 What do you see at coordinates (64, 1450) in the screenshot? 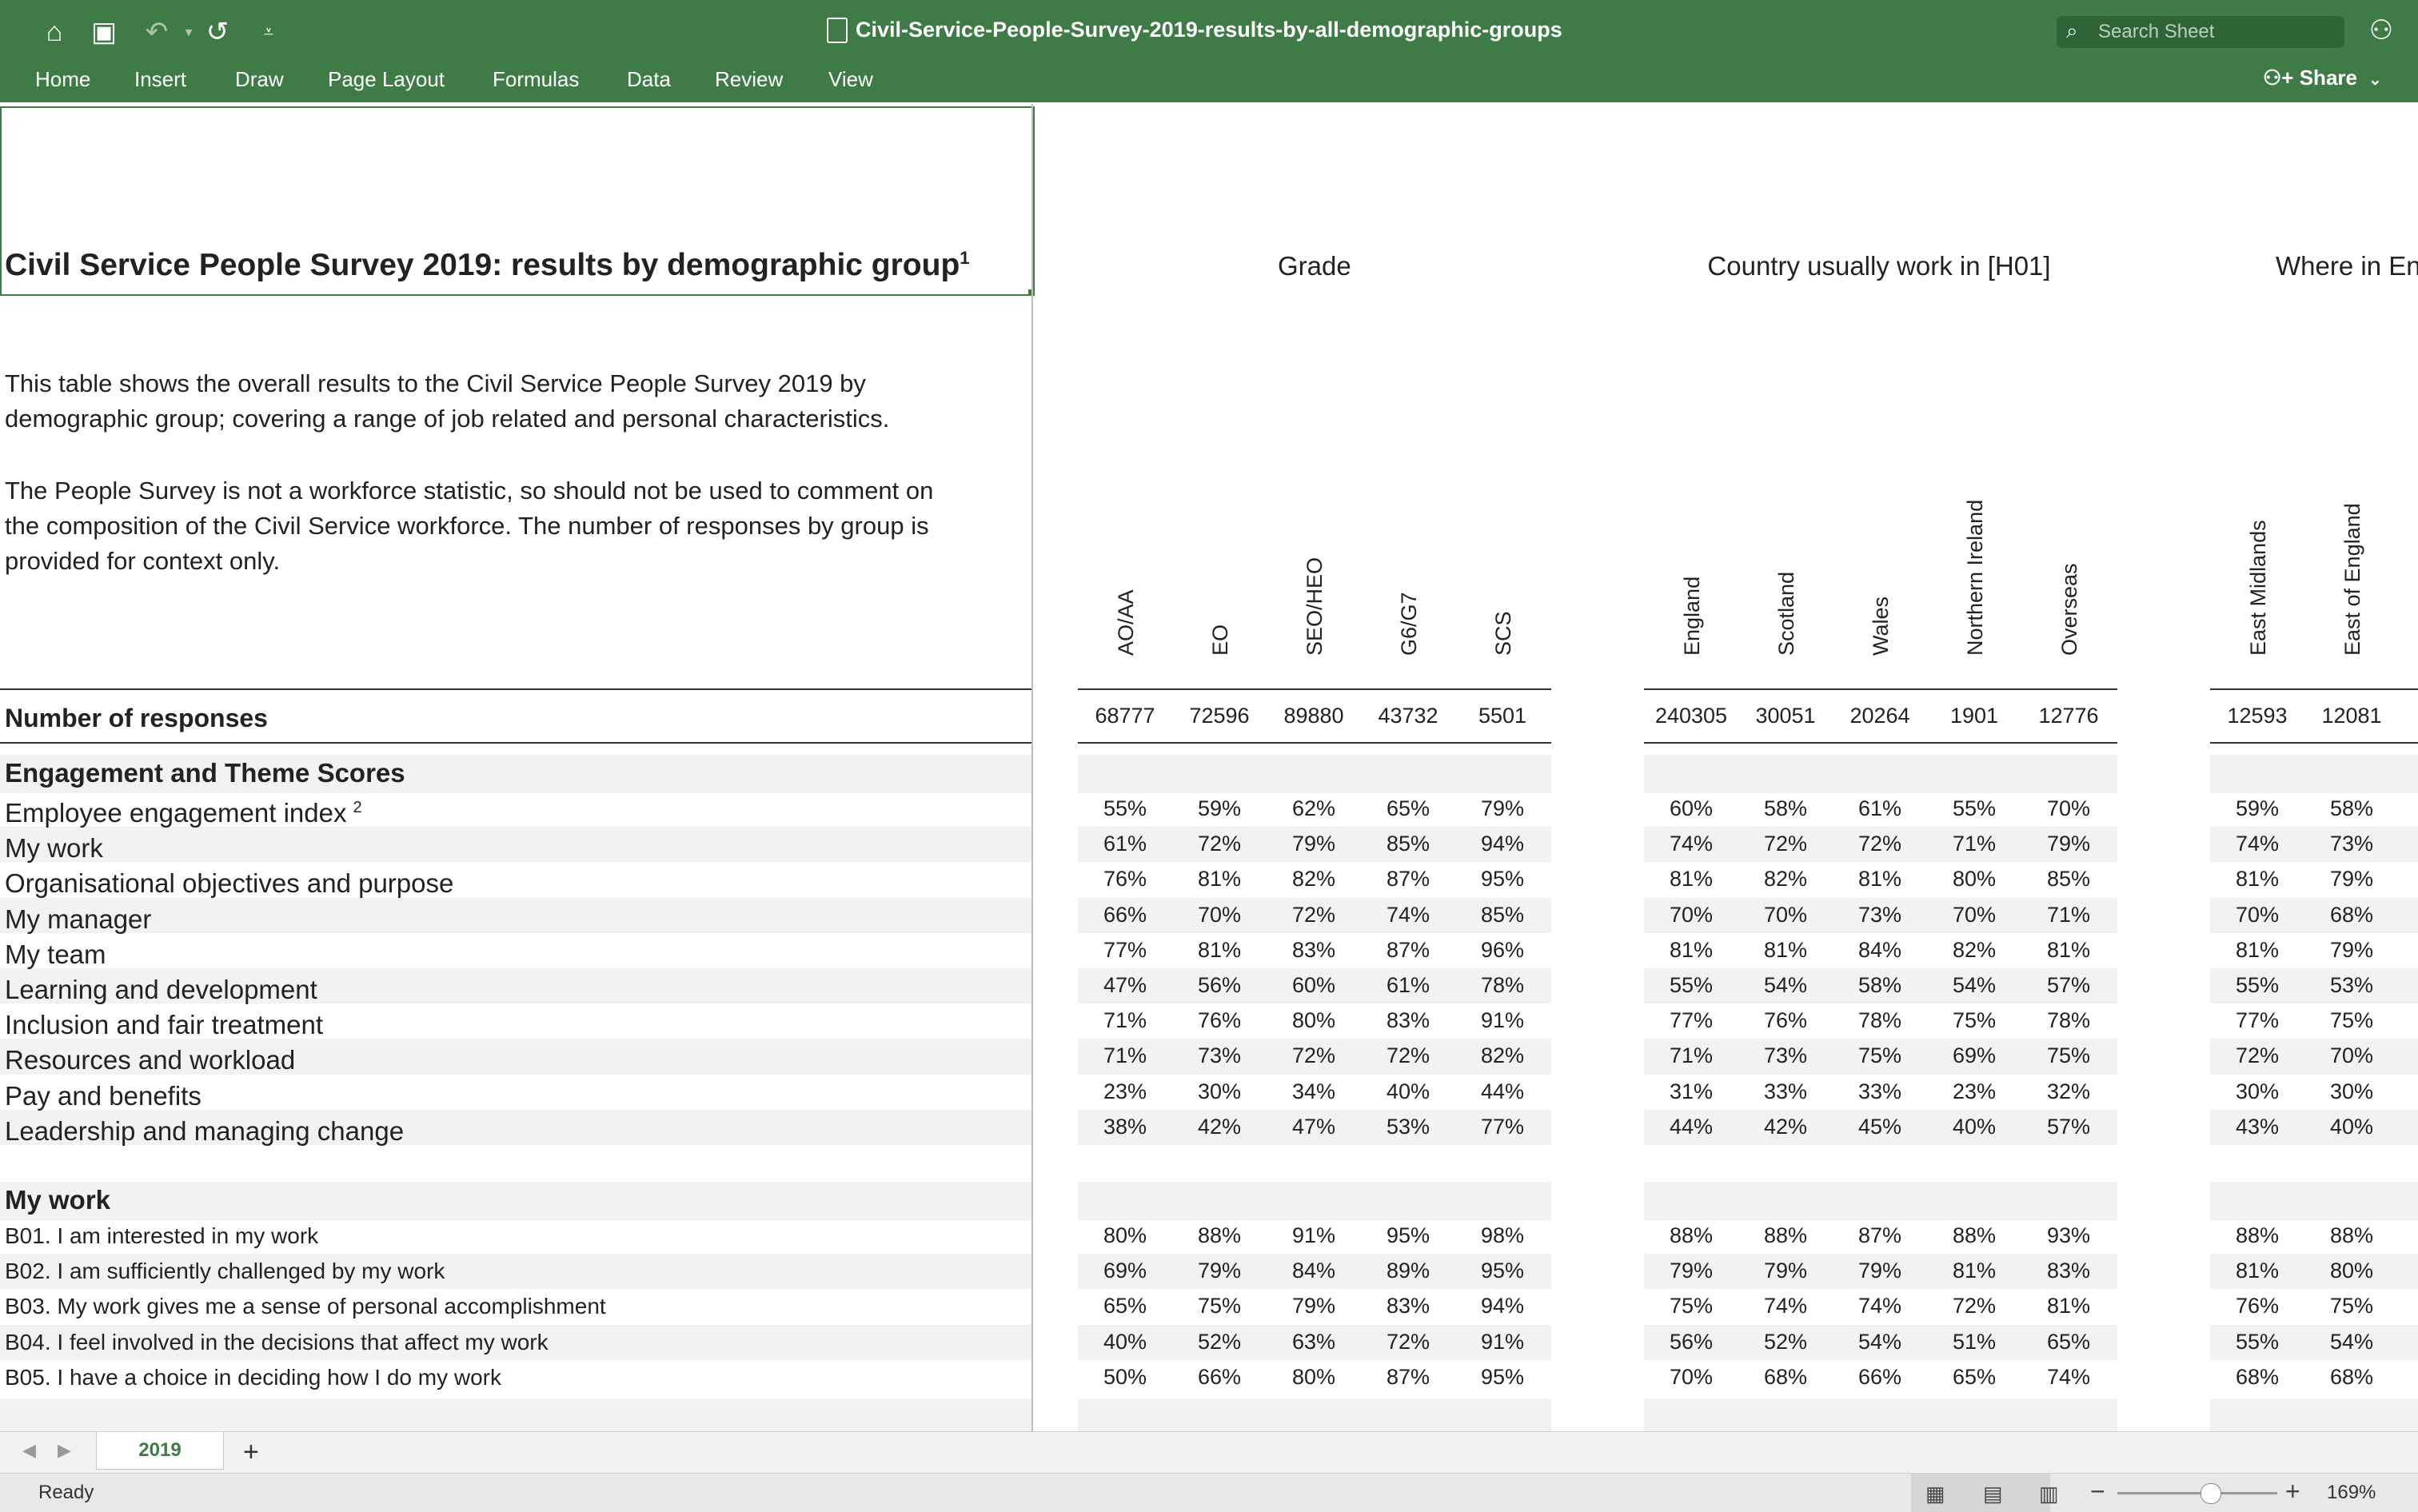
I see `tab-scroll-right-icon: ▶` at bounding box center [64, 1450].